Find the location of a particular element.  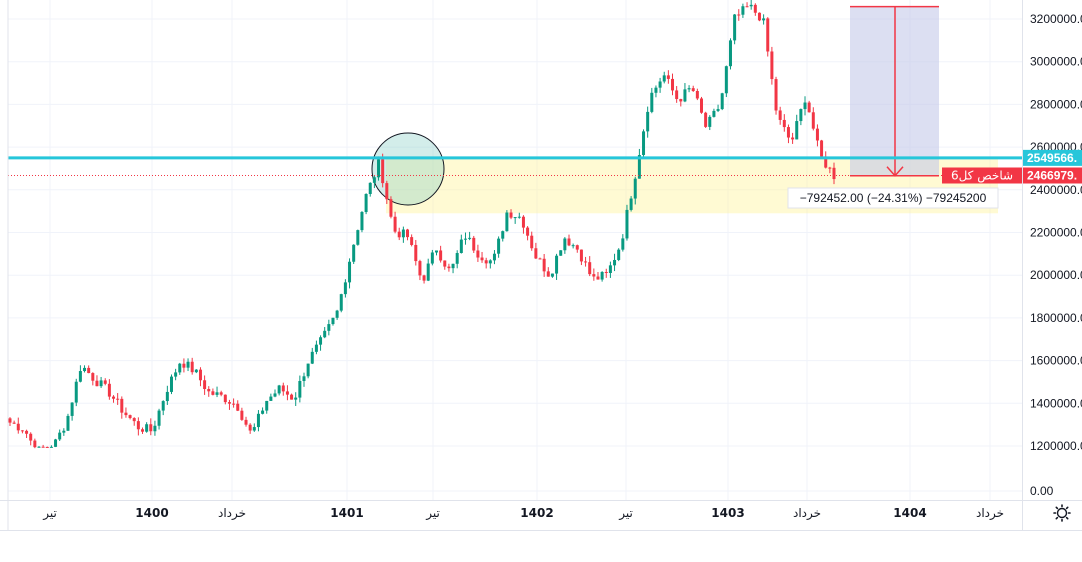

settings-gear-icon is located at coordinates (1062, 513).